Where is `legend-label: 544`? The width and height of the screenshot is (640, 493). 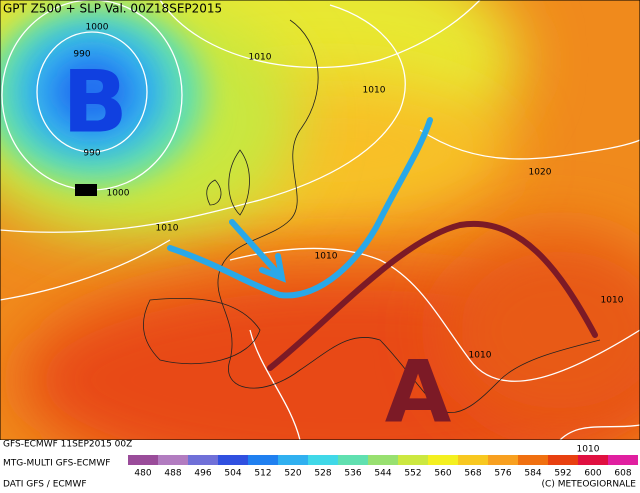 legend-label: 544 is located at coordinates (382, 474).